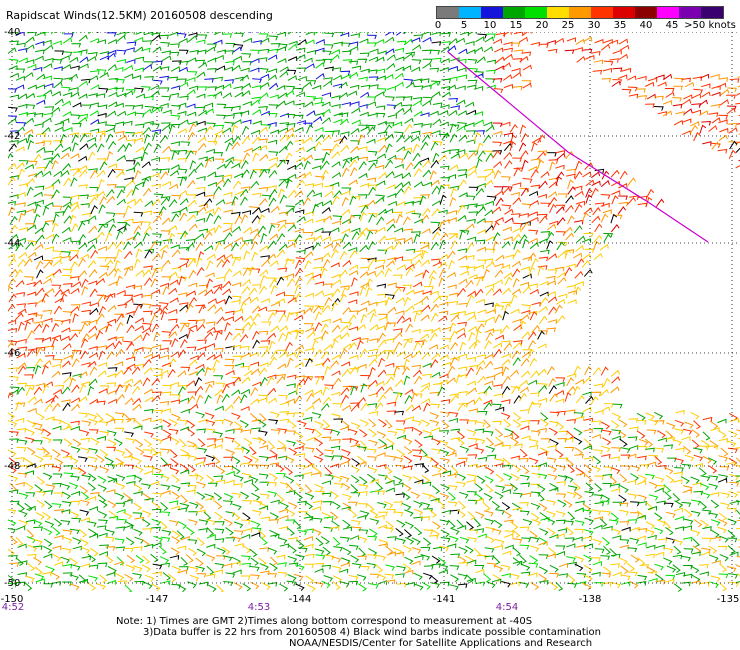  I want to click on lon-label-150: -150, so click(12, 599).